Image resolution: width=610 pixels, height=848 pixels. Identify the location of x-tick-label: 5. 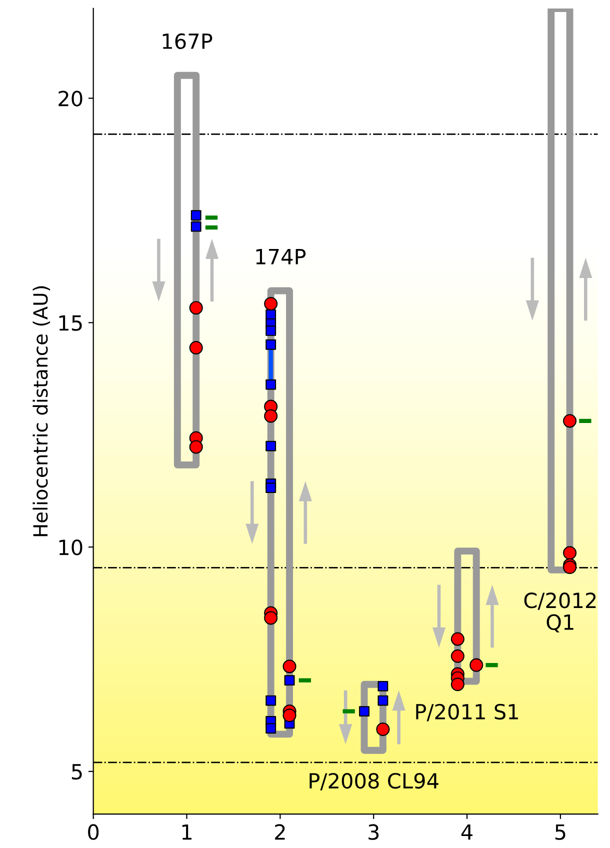
(560, 832).